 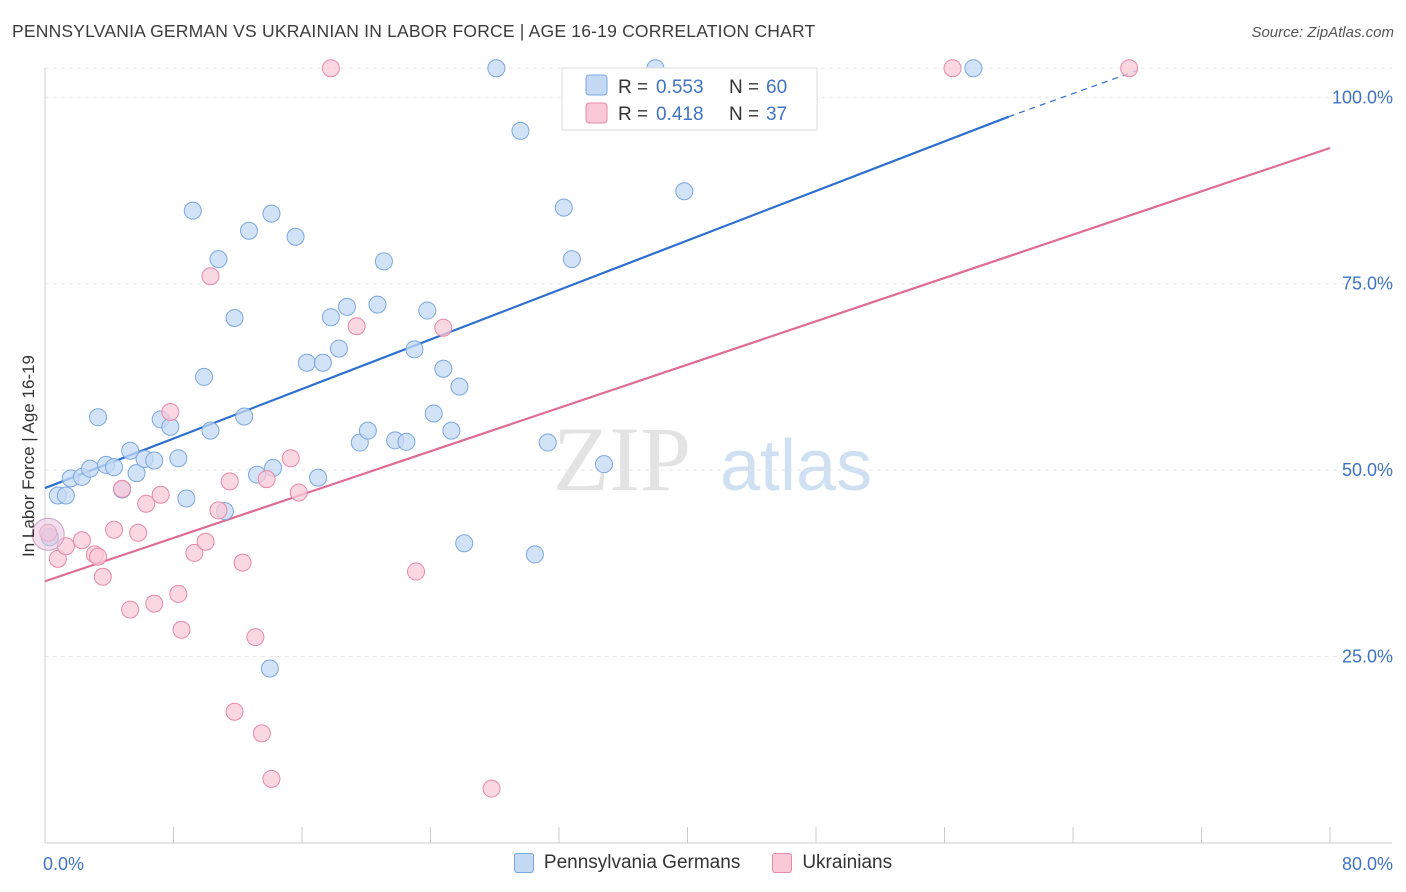 I want to click on y-tick-label-2: 75.0%, so click(x=1367, y=284).